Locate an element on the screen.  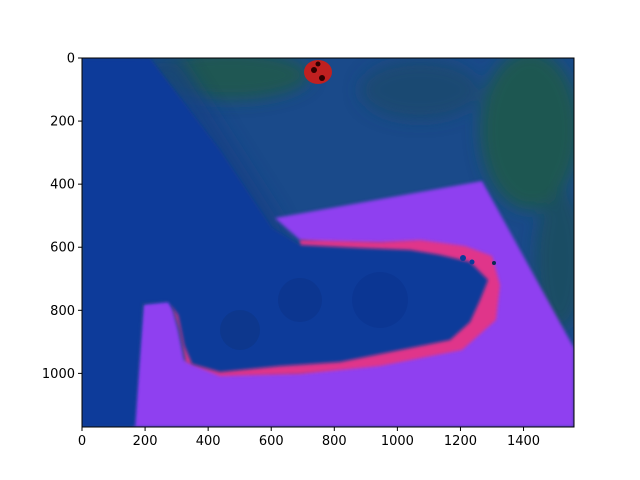
y-tick-label: 0 is located at coordinates (71, 59).